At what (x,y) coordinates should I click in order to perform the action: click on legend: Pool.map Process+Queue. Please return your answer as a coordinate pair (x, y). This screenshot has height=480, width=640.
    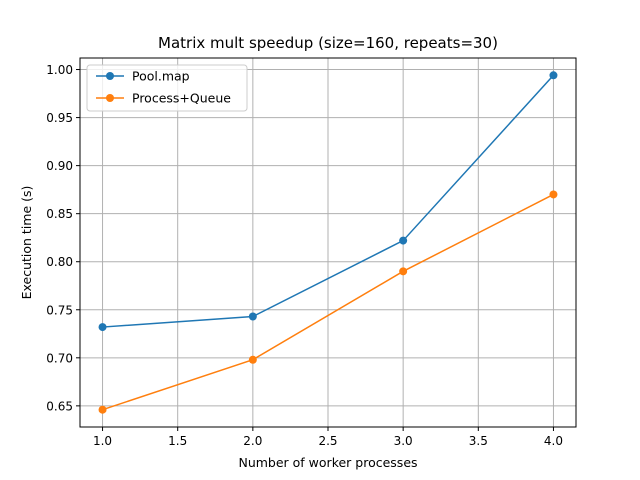
    Looking at the image, I should click on (167, 88).